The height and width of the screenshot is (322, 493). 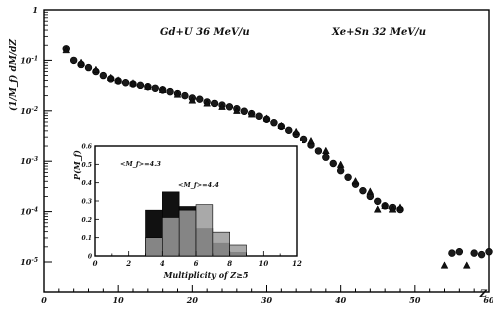 What do you see at coordinates (297, 263) in the screenshot?
I see `inset-x-tick-label: 12` at bounding box center [297, 263].